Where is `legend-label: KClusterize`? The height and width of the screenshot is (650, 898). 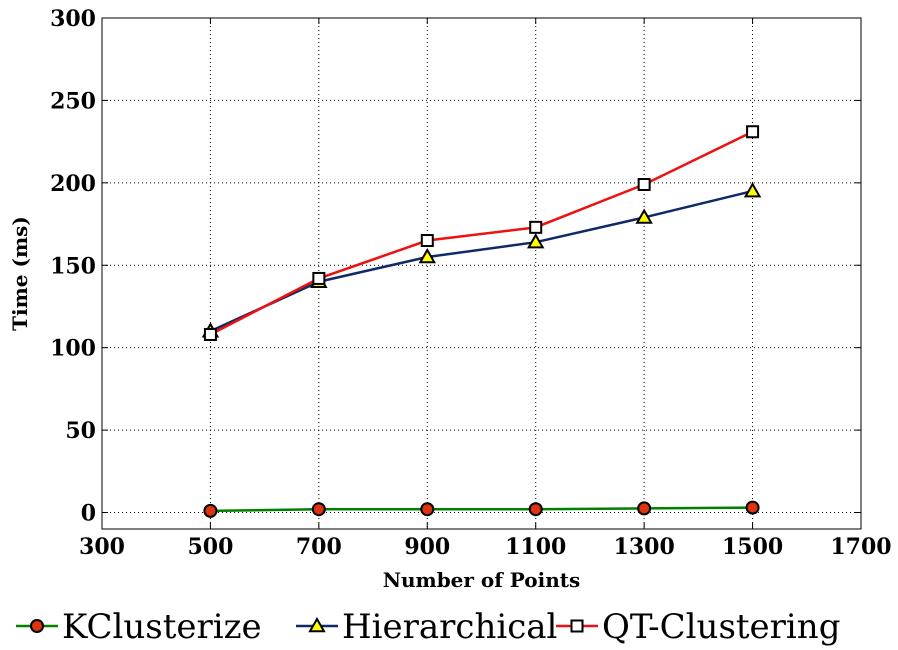 legend-label: KClusterize is located at coordinates (162, 627).